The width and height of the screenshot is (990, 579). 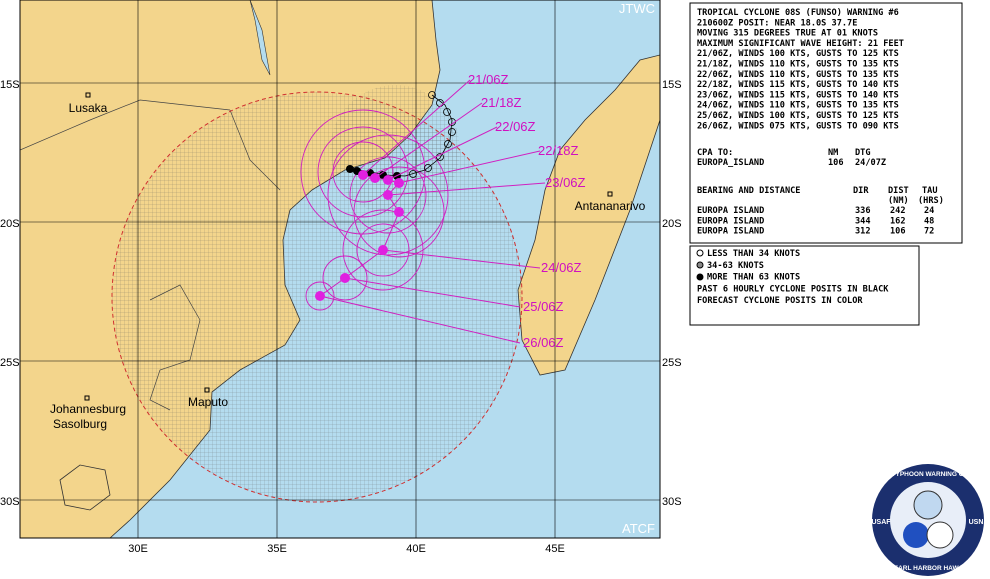 I want to click on warning-line: 21/06Z, WINDS 100 KTS, GUSTS TO 125 KTS, so click(x=798, y=54).